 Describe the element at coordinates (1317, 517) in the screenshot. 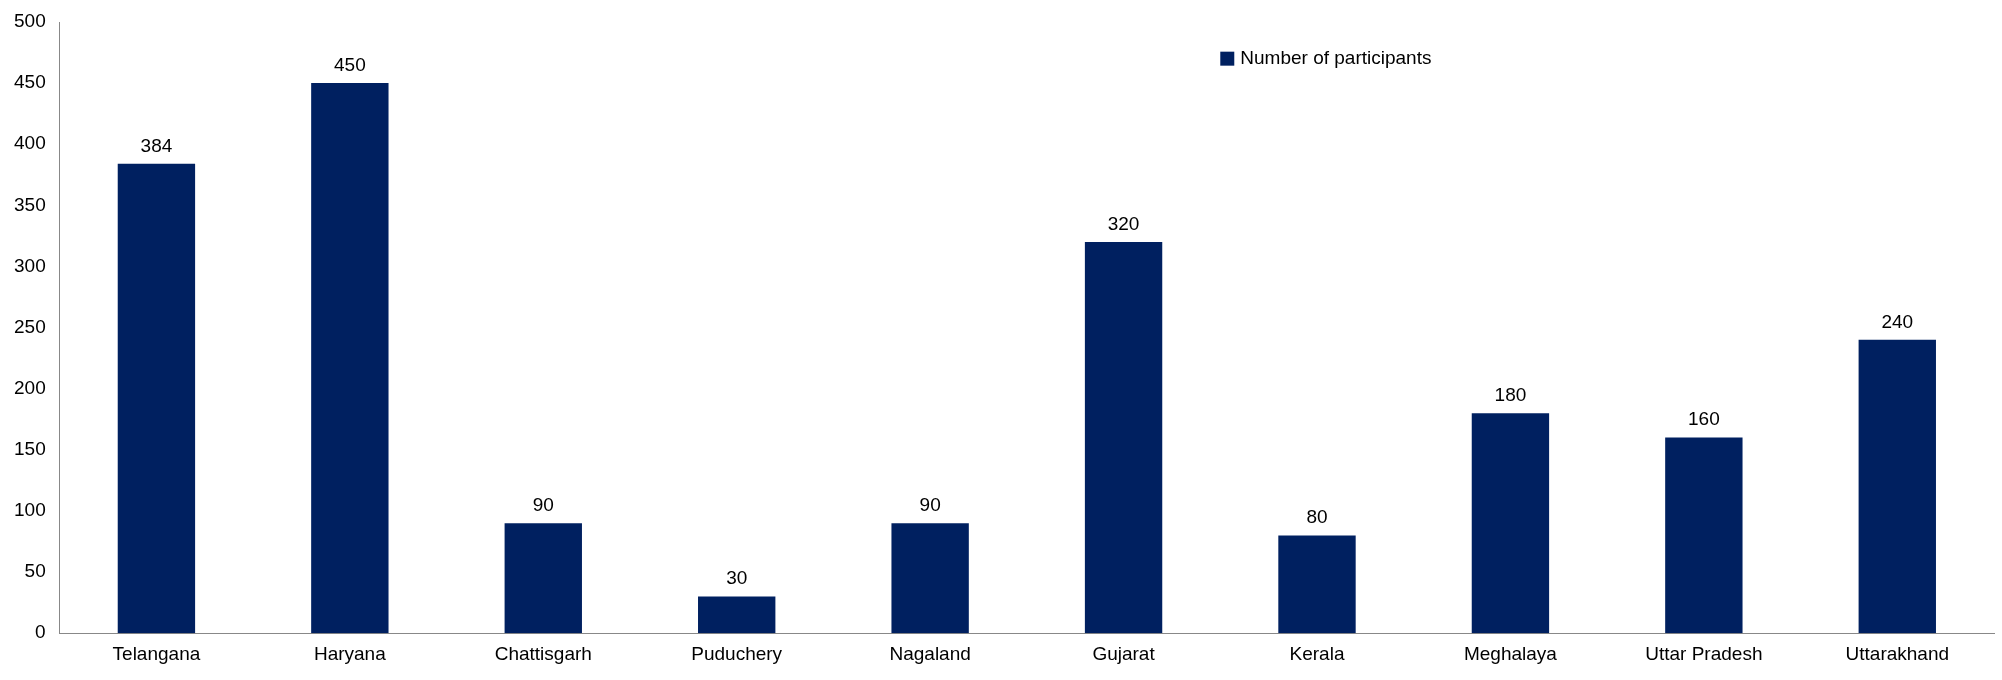

I see `data-label: 80` at that location.